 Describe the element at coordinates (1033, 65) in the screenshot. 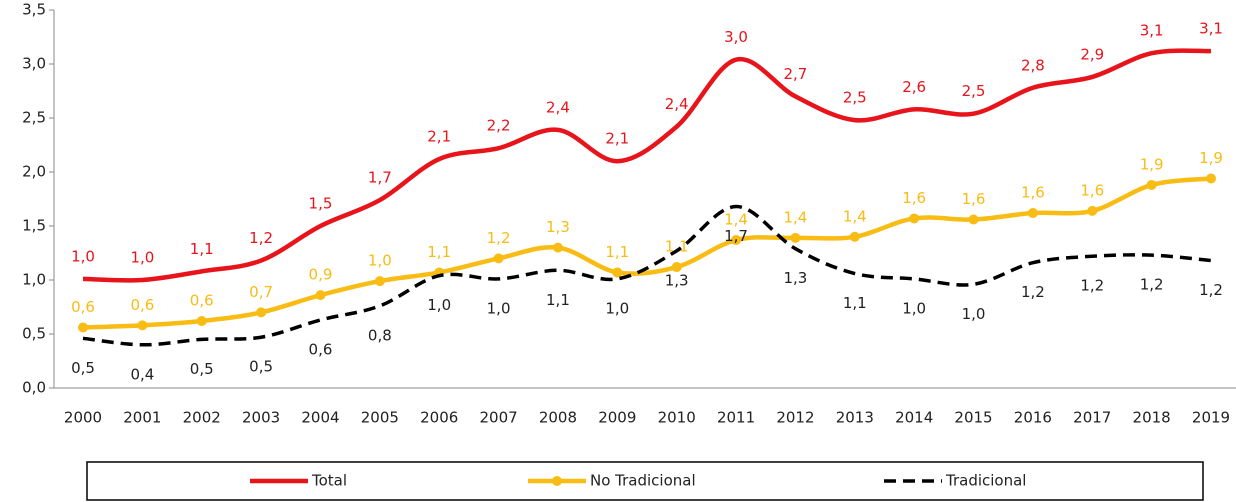

I see `data-label: 2,8` at that location.